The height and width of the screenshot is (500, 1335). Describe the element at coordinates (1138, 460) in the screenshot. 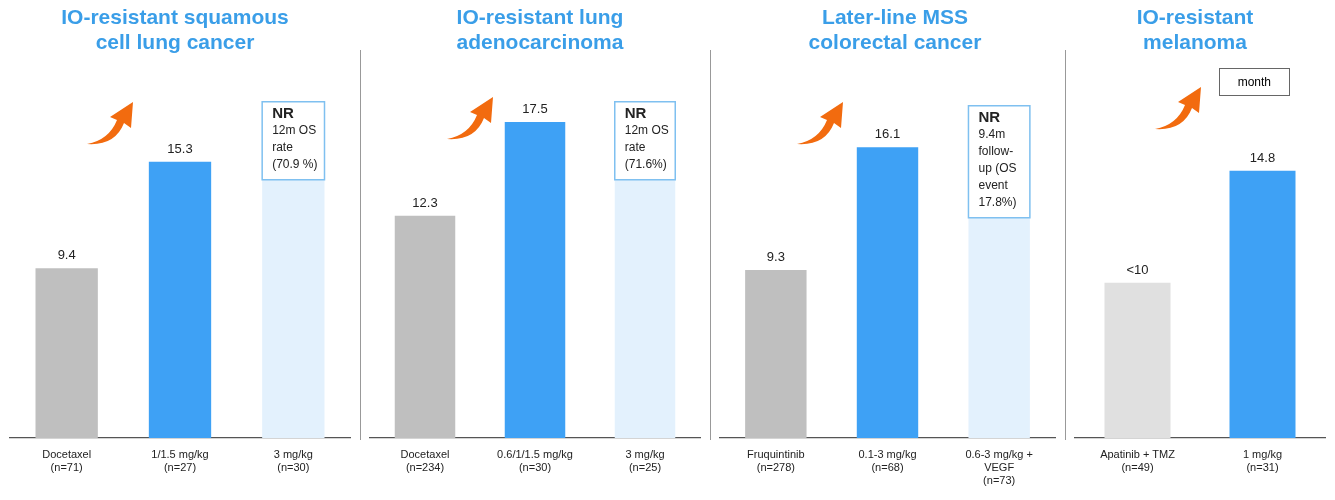

I see `x-tick-label: Apatinib + TMZ (n=49)` at that location.